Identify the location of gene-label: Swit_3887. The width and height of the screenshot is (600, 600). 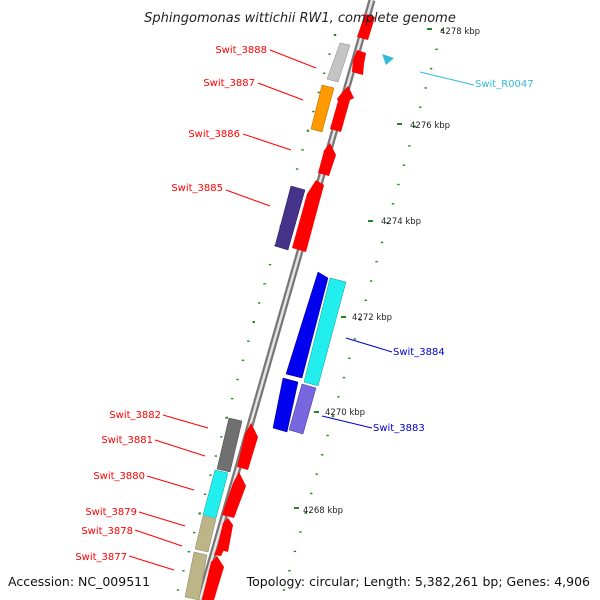
(229, 83).